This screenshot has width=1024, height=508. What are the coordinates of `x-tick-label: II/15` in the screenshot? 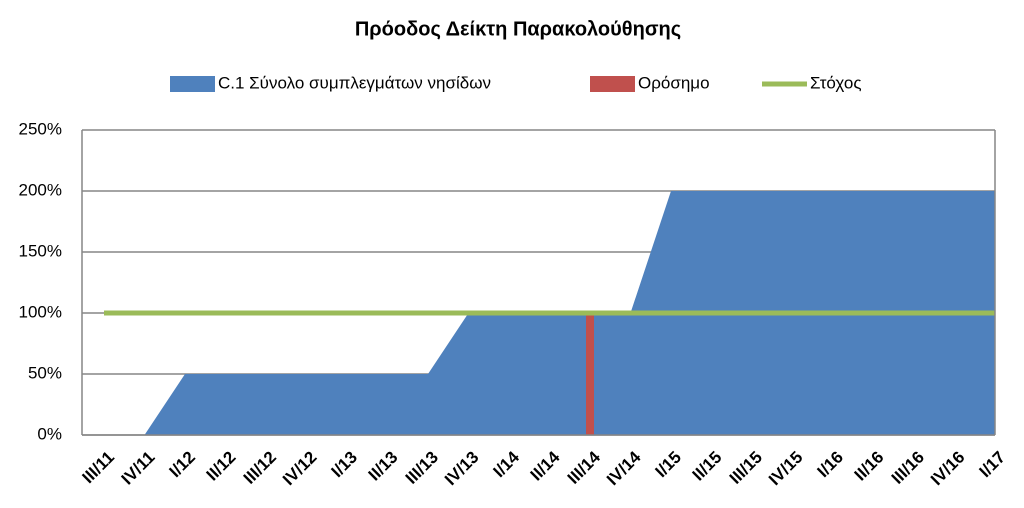 It's located at (707, 466).